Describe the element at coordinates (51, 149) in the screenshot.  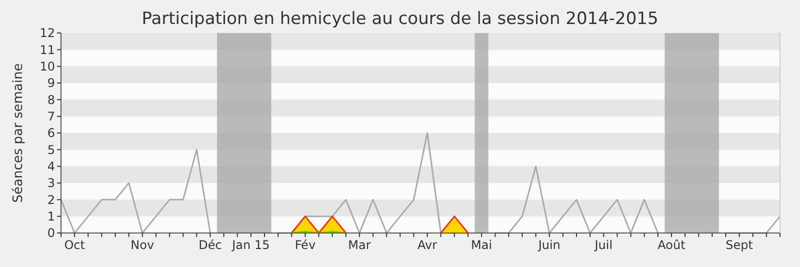
I see `y-tick-label: 5` at that location.